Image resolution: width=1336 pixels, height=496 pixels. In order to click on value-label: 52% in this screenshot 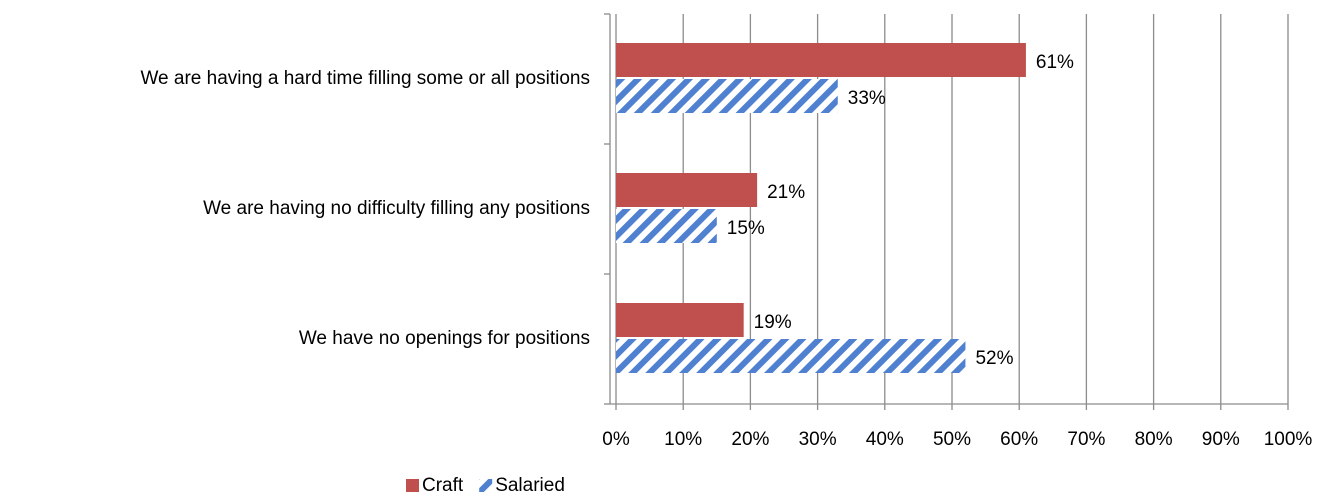, I will do `click(994, 358)`.